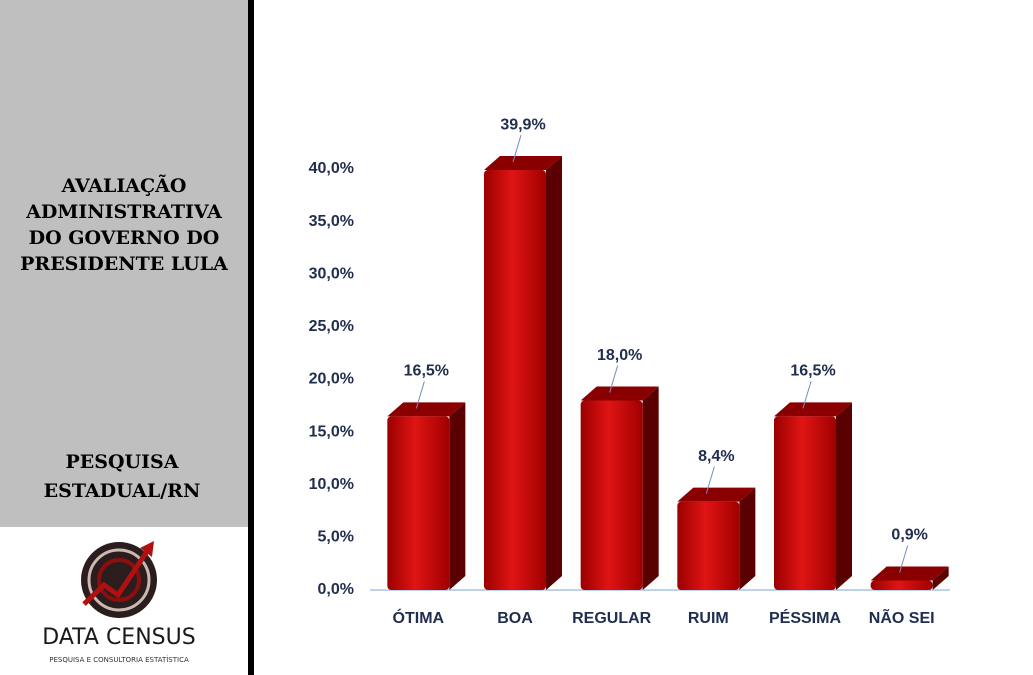  Describe the element at coordinates (331, 484) in the screenshot. I see `y-tick-label: 10,0%` at that location.